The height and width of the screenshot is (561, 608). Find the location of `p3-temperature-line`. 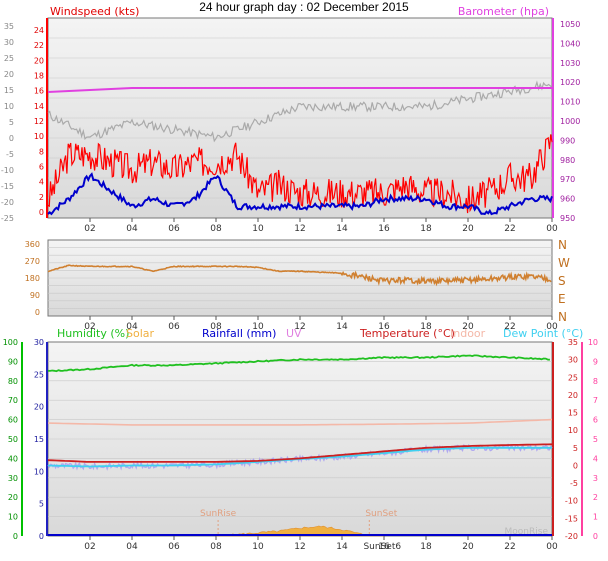

p3-temperature-line is located at coordinates (300, 453).